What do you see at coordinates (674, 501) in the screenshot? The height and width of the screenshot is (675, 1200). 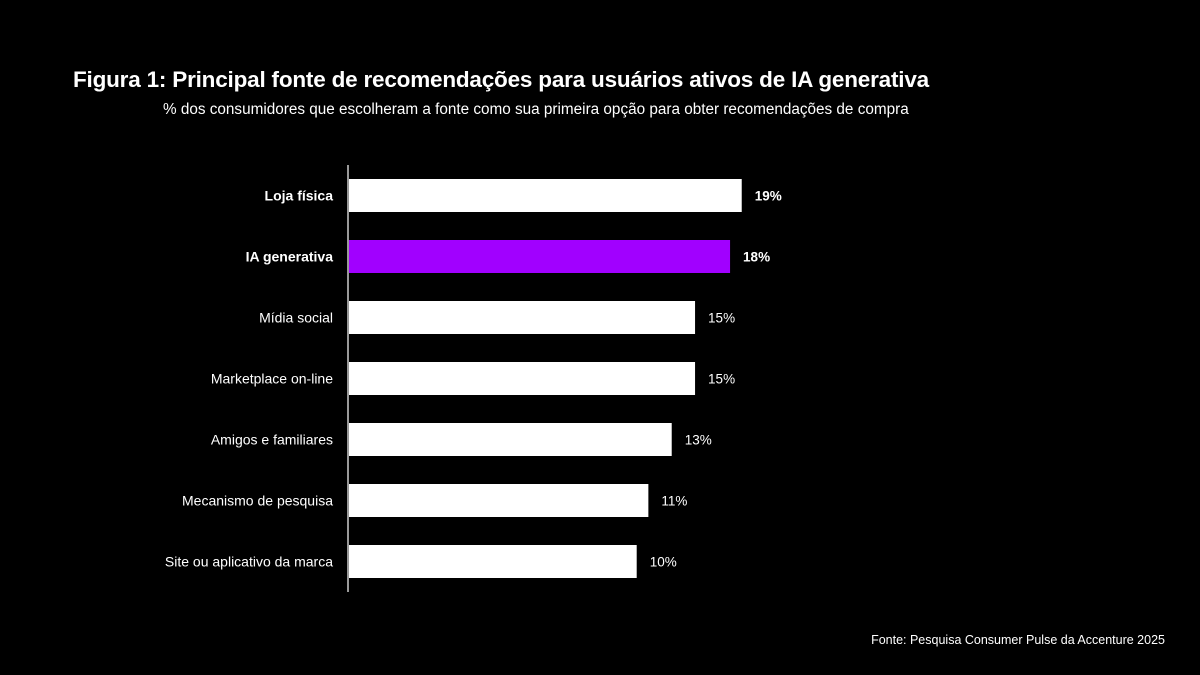 I see `data-label: 11%` at bounding box center [674, 501].